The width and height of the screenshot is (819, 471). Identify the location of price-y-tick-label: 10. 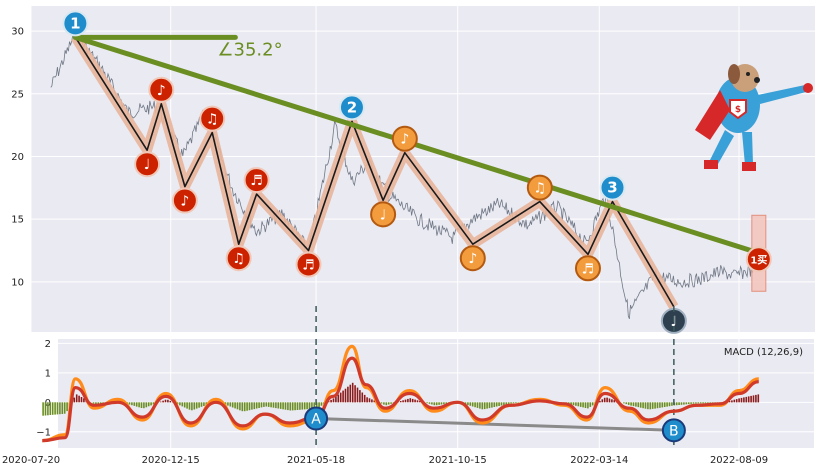
(17, 282).